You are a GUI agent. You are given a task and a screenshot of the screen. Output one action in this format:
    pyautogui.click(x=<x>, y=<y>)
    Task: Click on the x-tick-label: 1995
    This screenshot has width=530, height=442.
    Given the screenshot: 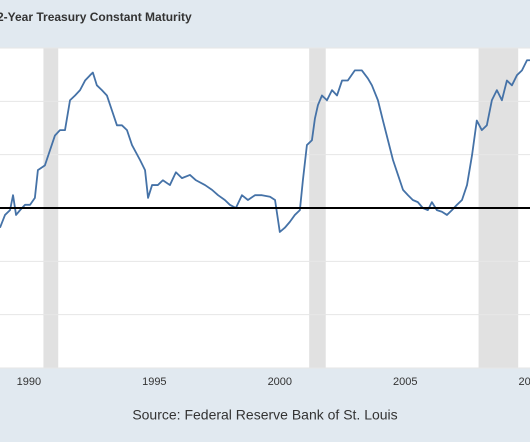 What is the action you would take?
    pyautogui.click(x=154, y=382)
    